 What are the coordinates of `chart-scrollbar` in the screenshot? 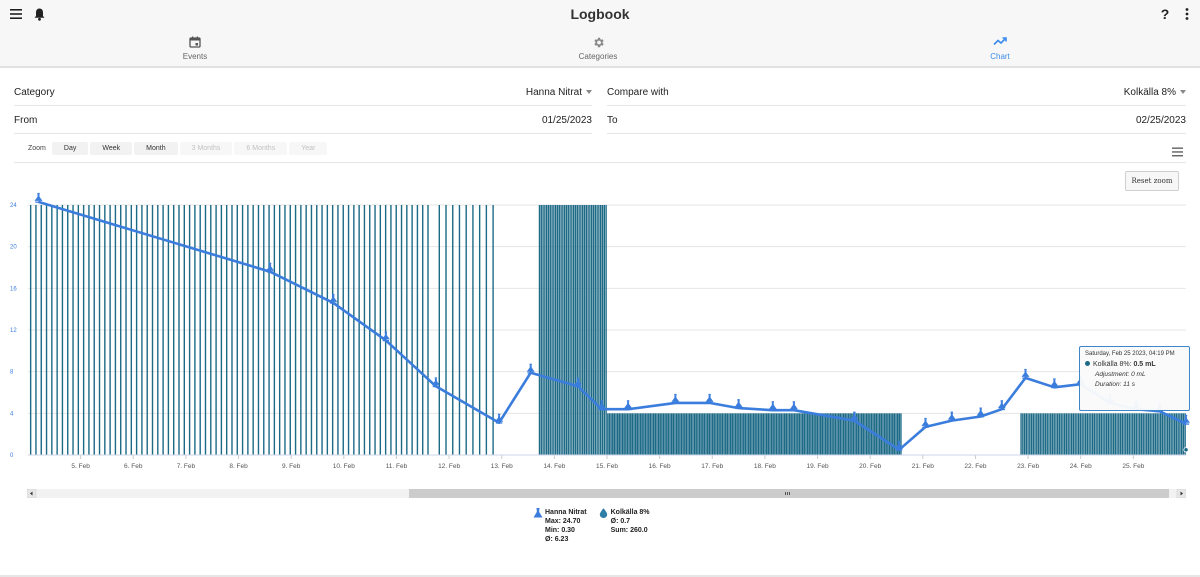 It's located at (606, 492).